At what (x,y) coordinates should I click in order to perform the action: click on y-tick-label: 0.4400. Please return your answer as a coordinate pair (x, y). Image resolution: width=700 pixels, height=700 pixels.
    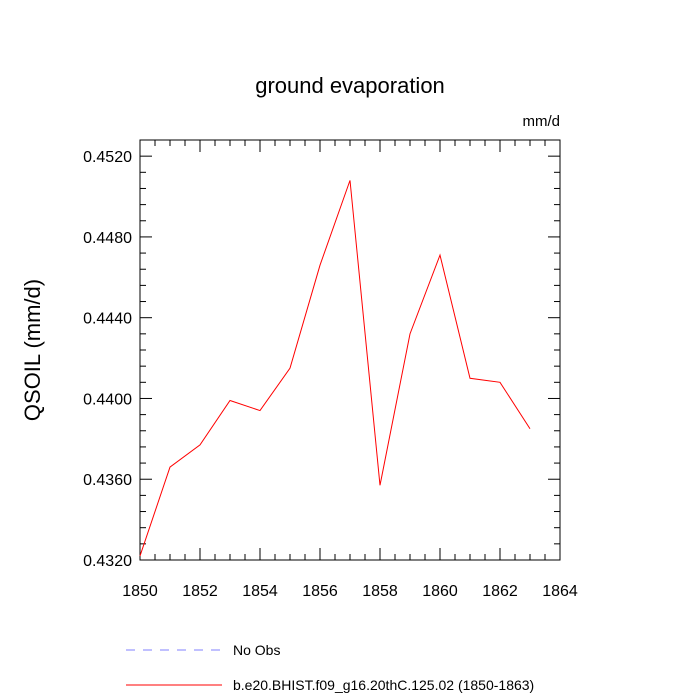
    Looking at the image, I should click on (107, 399).